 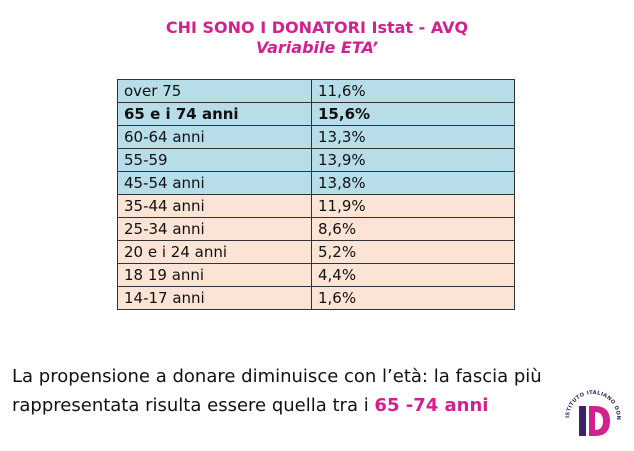 What do you see at coordinates (599, 421) in the screenshot?
I see `logo-letter-d-counter-icon` at bounding box center [599, 421].